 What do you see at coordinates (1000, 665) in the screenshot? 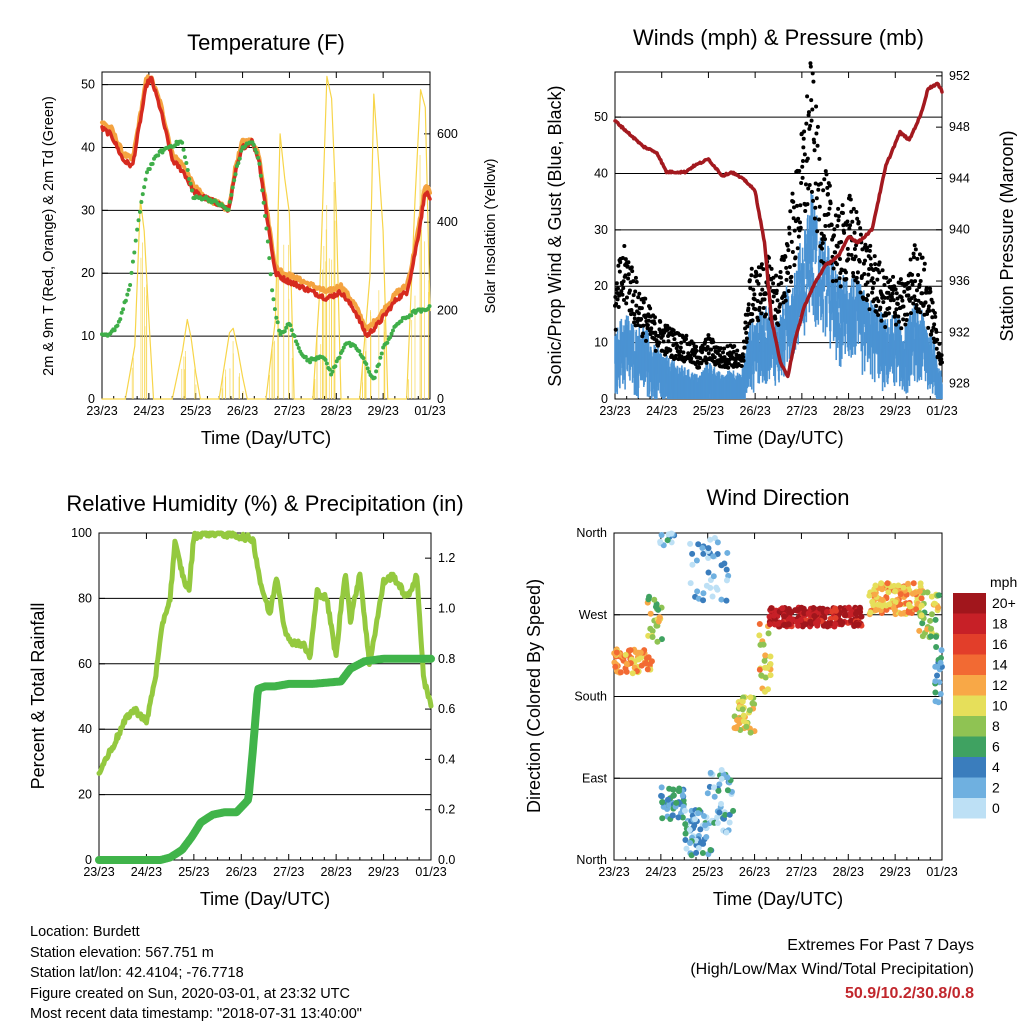
I see `colorbar-label: 14` at bounding box center [1000, 665].